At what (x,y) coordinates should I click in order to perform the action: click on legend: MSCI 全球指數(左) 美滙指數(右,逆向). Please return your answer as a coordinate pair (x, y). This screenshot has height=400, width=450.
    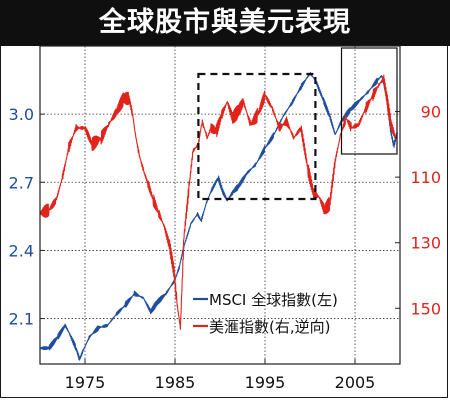
    Looking at the image, I should click on (265, 313).